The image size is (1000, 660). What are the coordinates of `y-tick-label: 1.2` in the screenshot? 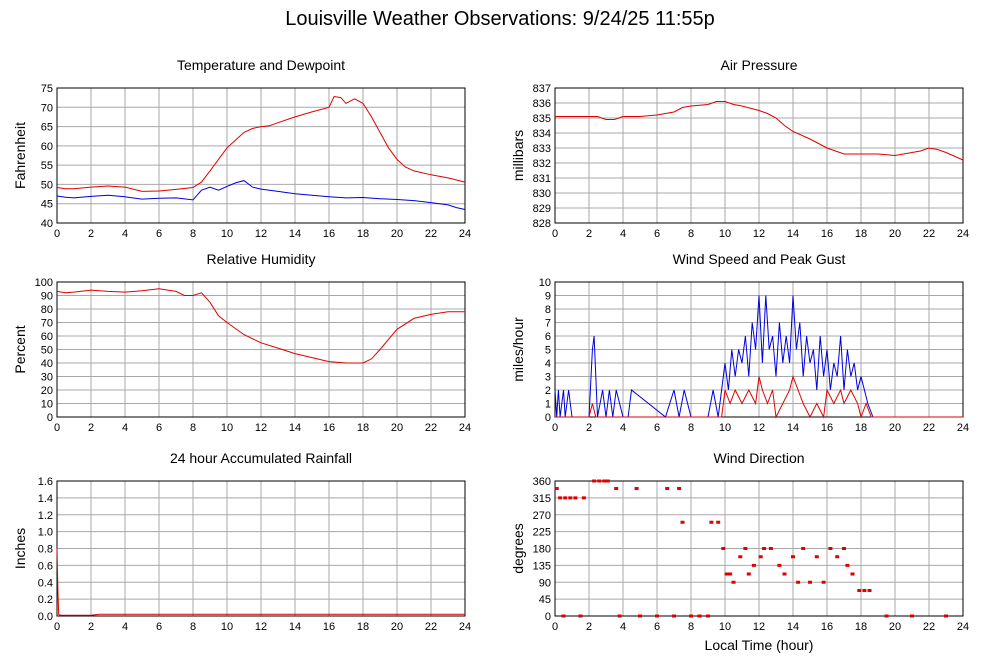 It's located at (45, 516).